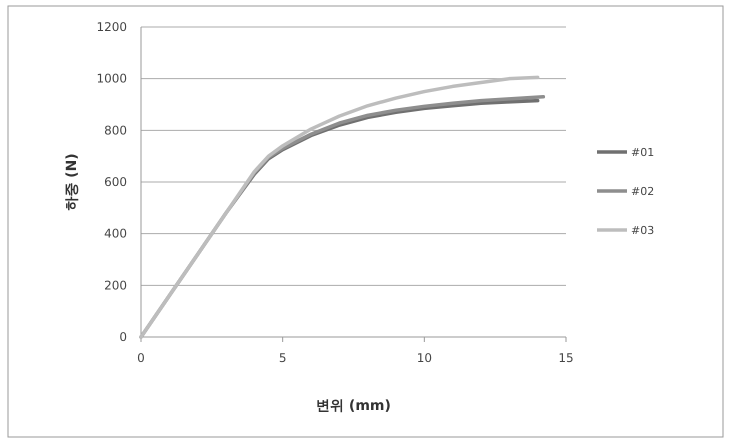 This screenshot has width=731, height=445. Describe the element at coordinates (282, 358) in the screenshot. I see `x-tick-label: 5` at that location.